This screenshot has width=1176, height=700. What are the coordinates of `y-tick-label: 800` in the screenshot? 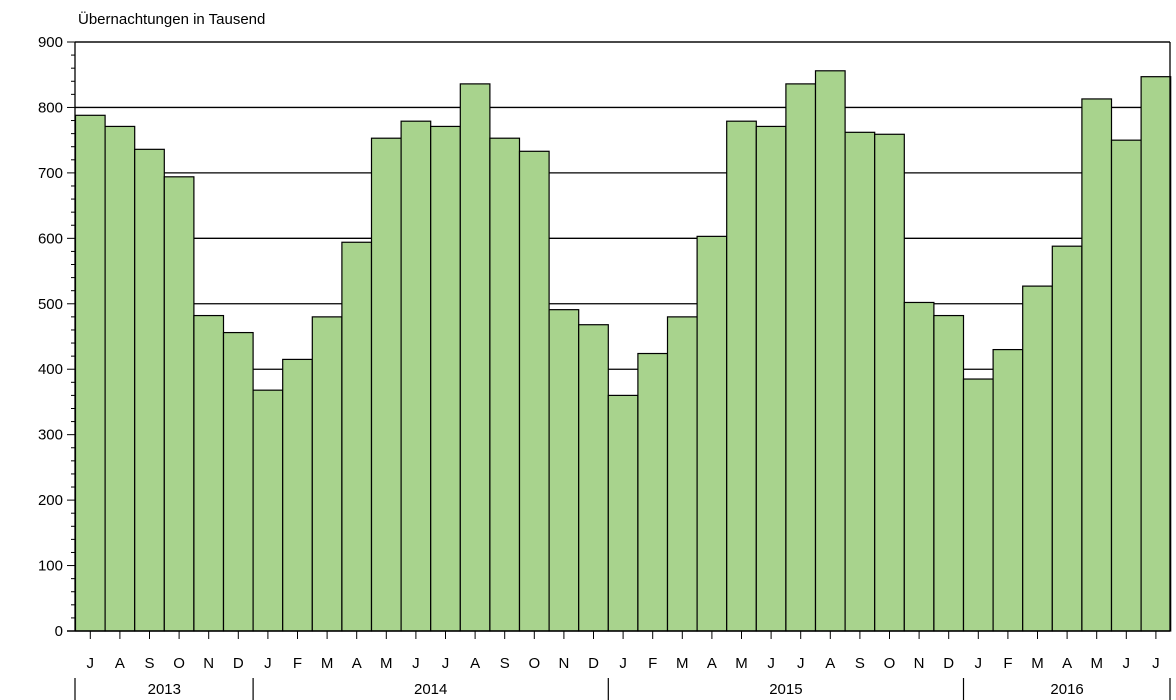 It's located at (50, 107).